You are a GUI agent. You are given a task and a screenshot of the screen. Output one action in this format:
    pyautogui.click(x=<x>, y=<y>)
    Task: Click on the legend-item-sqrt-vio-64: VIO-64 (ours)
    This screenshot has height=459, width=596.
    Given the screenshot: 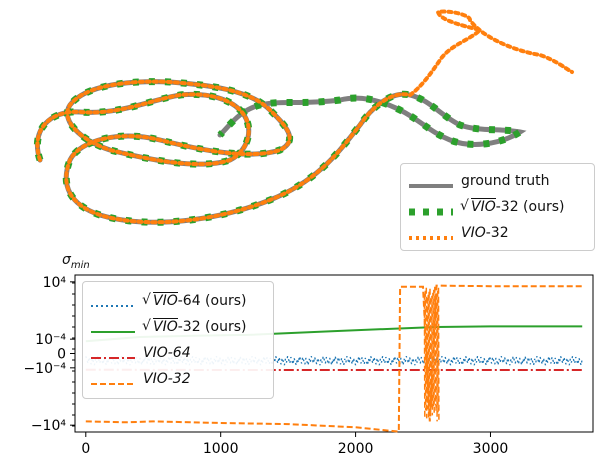 What is the action you would take?
    pyautogui.click(x=164, y=301)
    